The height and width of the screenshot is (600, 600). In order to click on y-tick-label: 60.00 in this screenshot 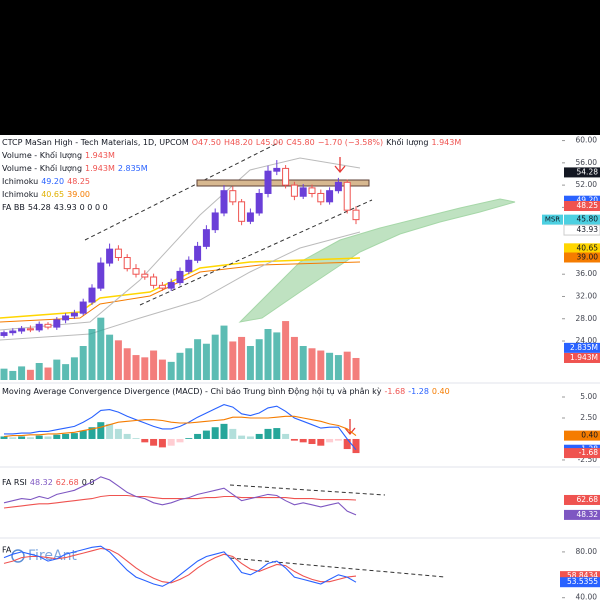, I will do `click(587, 140)`.